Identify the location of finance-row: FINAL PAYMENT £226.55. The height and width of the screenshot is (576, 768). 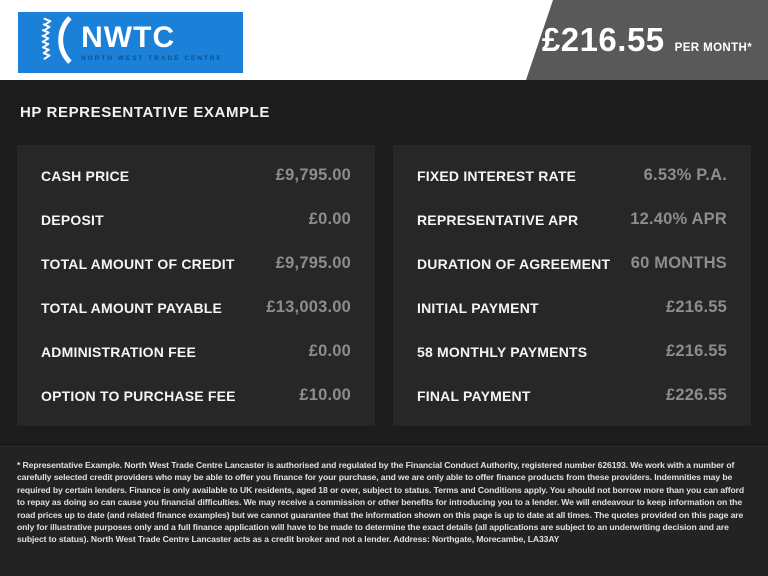
(572, 395).